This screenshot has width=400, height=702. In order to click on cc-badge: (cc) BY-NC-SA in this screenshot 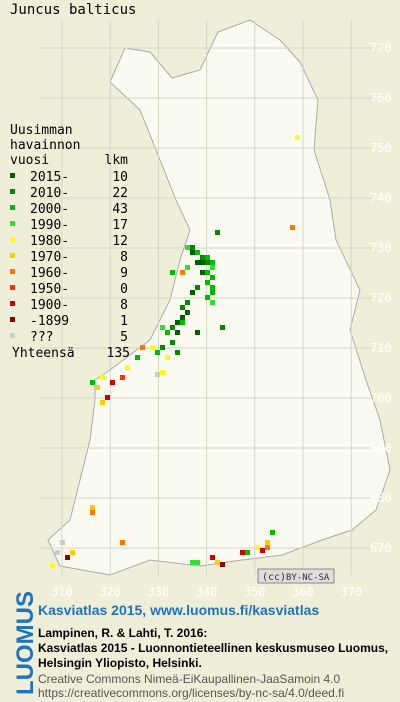, I will do `click(296, 576)`.